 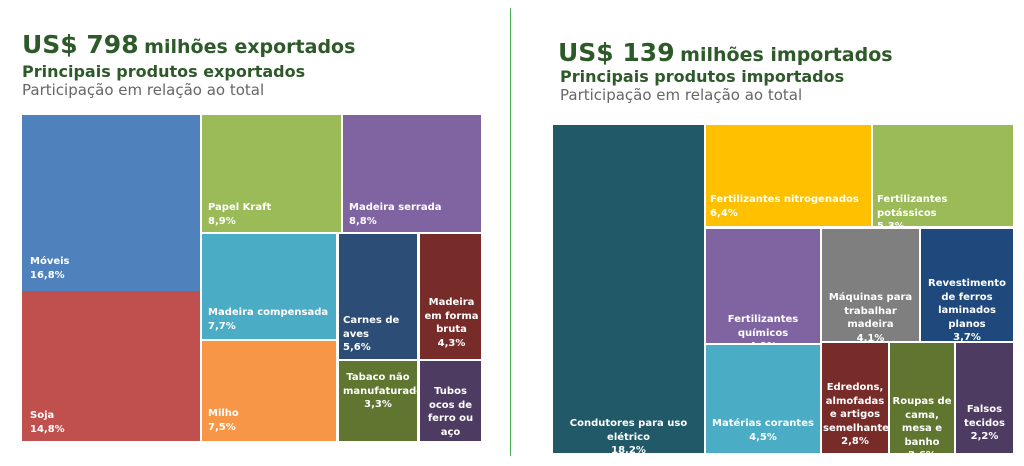 What do you see at coordinates (702, 76) in the screenshot?
I see `import-subtitle: Principais produtos importados` at bounding box center [702, 76].